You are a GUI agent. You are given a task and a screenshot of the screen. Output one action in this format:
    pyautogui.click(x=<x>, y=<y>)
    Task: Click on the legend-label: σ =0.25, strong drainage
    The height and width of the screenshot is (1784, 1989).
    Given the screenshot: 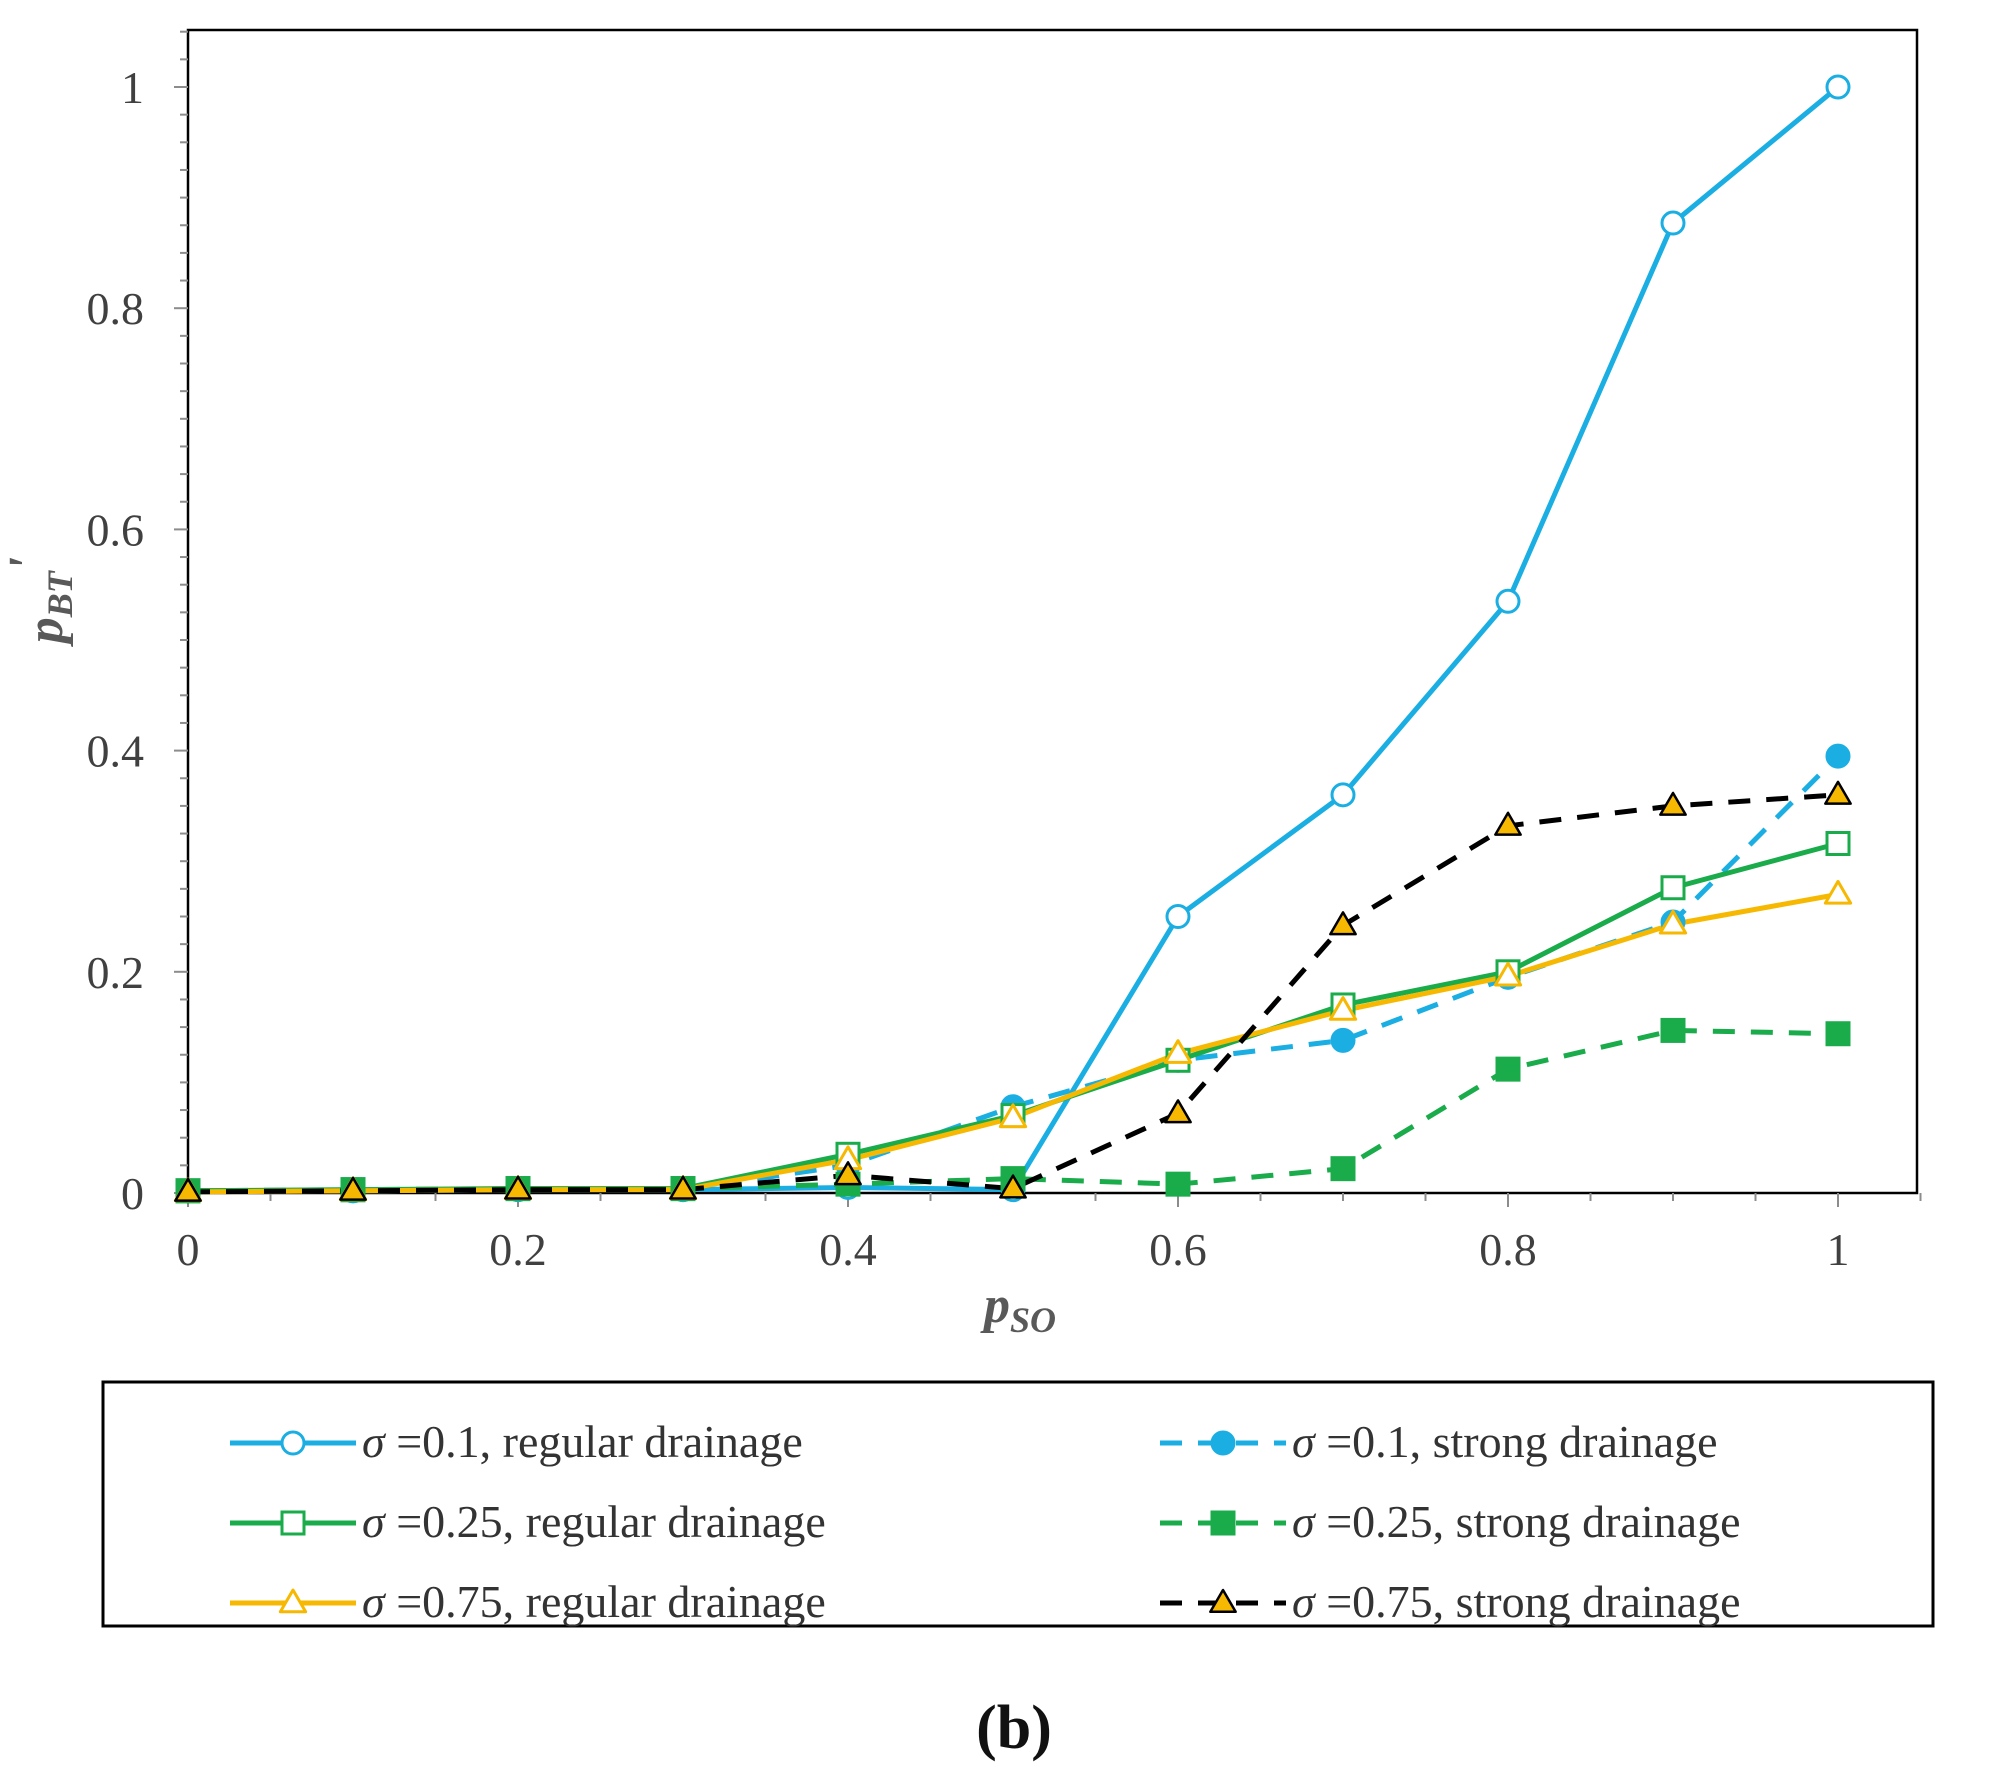 What is the action you would take?
    pyautogui.click(x=1516, y=1521)
    